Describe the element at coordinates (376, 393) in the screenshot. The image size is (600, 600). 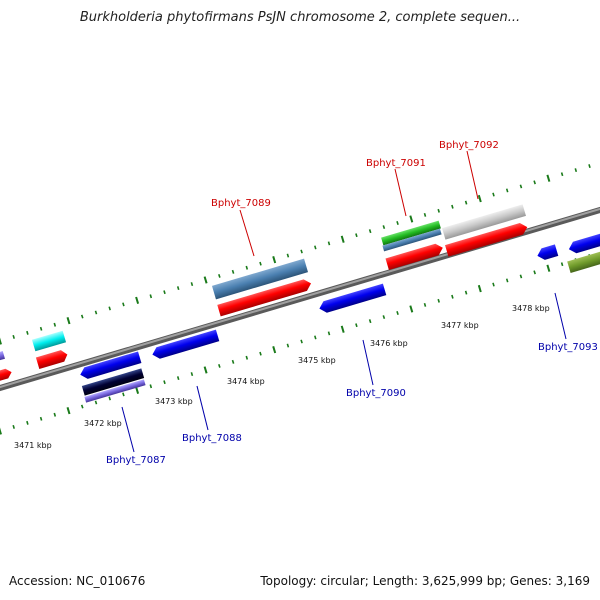
I see `gene-label-bphyt-7090: Bphyt_7090` at that location.